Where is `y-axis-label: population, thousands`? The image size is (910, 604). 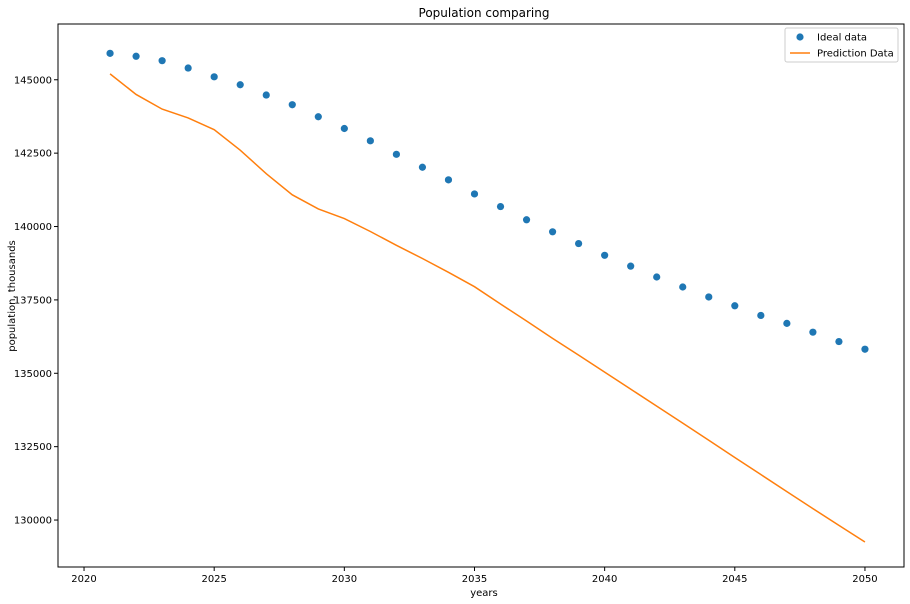 y-axis-label: population, thousands is located at coordinates (12, 296).